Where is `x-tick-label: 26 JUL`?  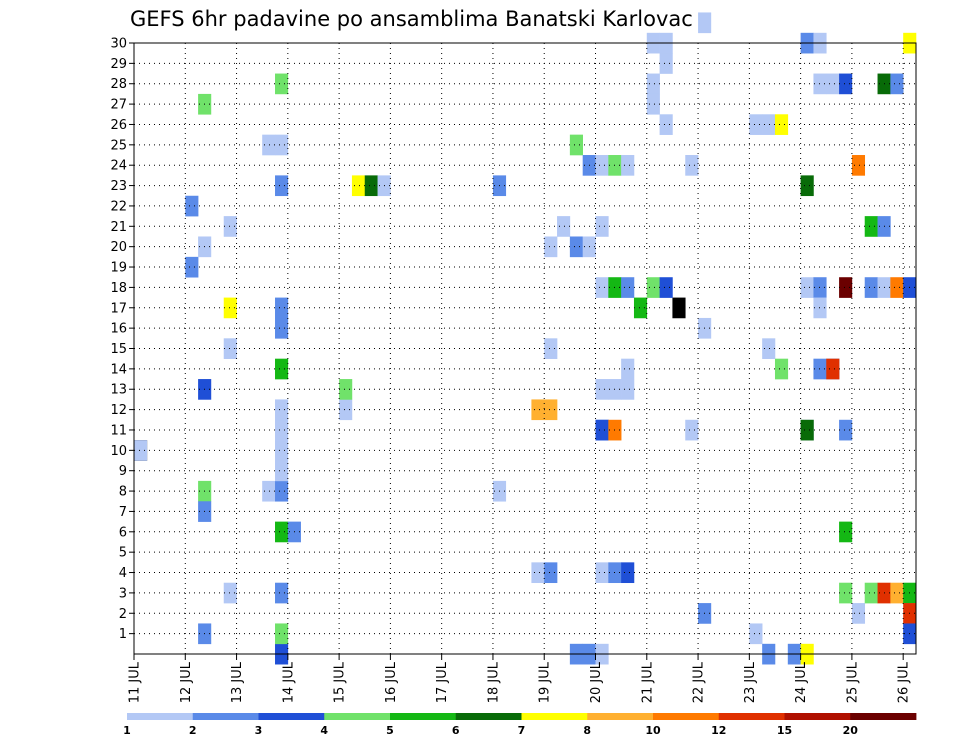 x-tick-label: 26 JUL is located at coordinates (904, 682).